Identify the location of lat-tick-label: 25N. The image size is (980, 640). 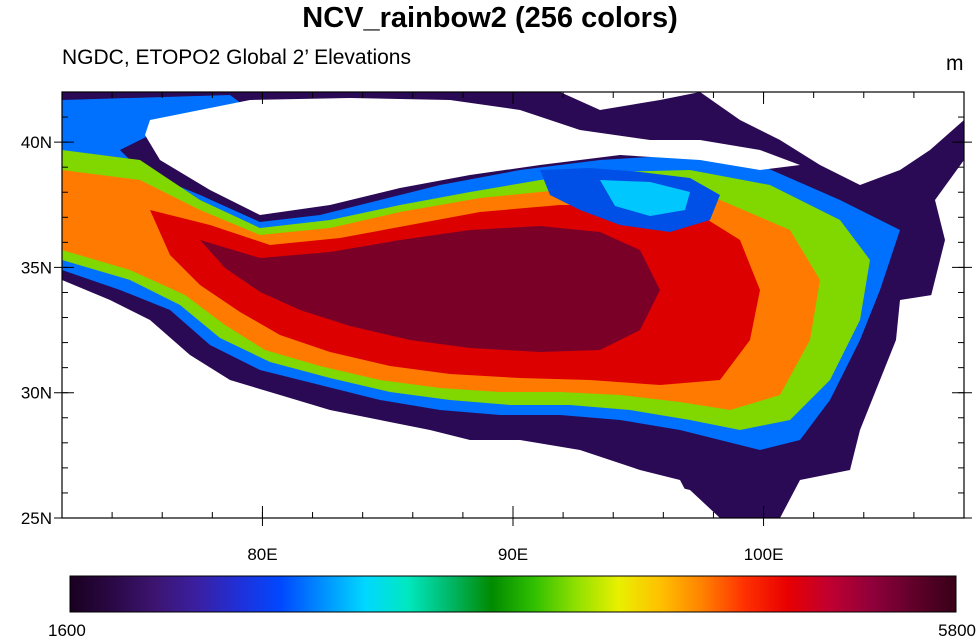
(36, 518).